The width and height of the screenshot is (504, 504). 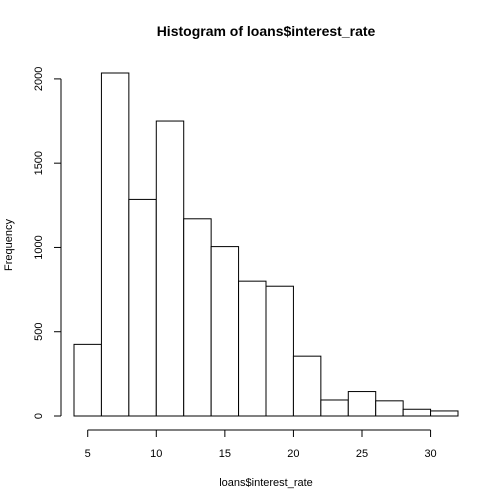 I want to click on y-tick-label: 1500, so click(x=39, y=163).